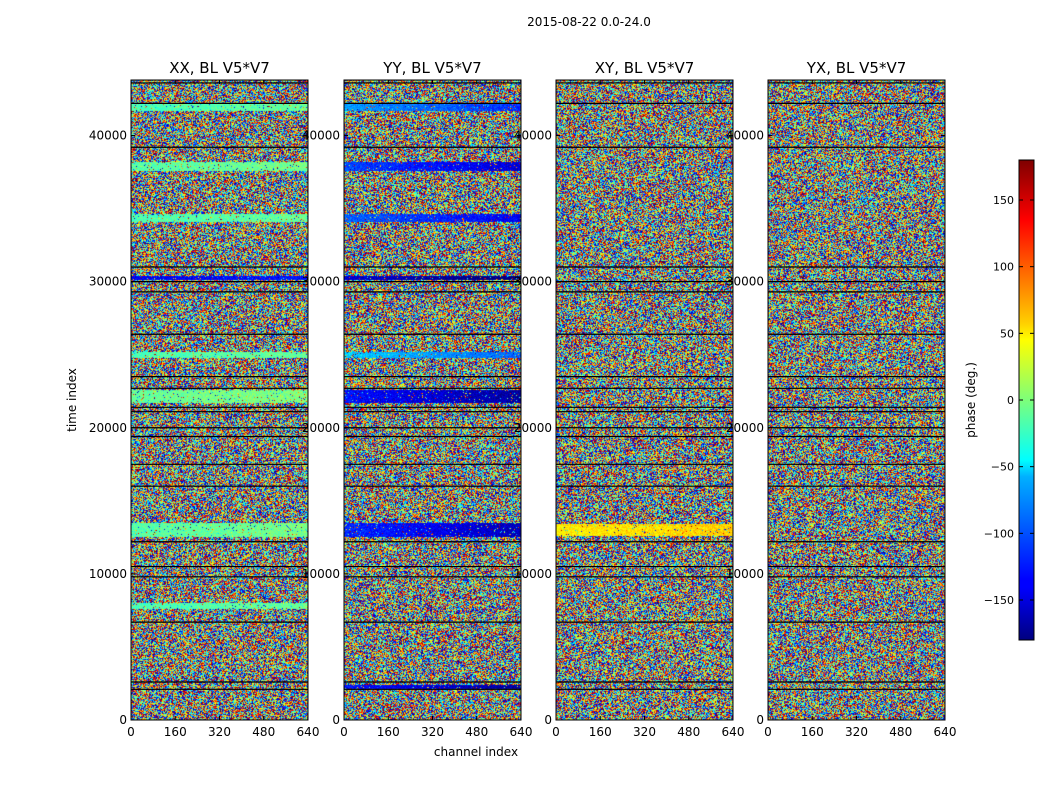 This screenshot has width=1050, height=800. I want to click on panel-title: XY, BL V5*V7, so click(645, 68).